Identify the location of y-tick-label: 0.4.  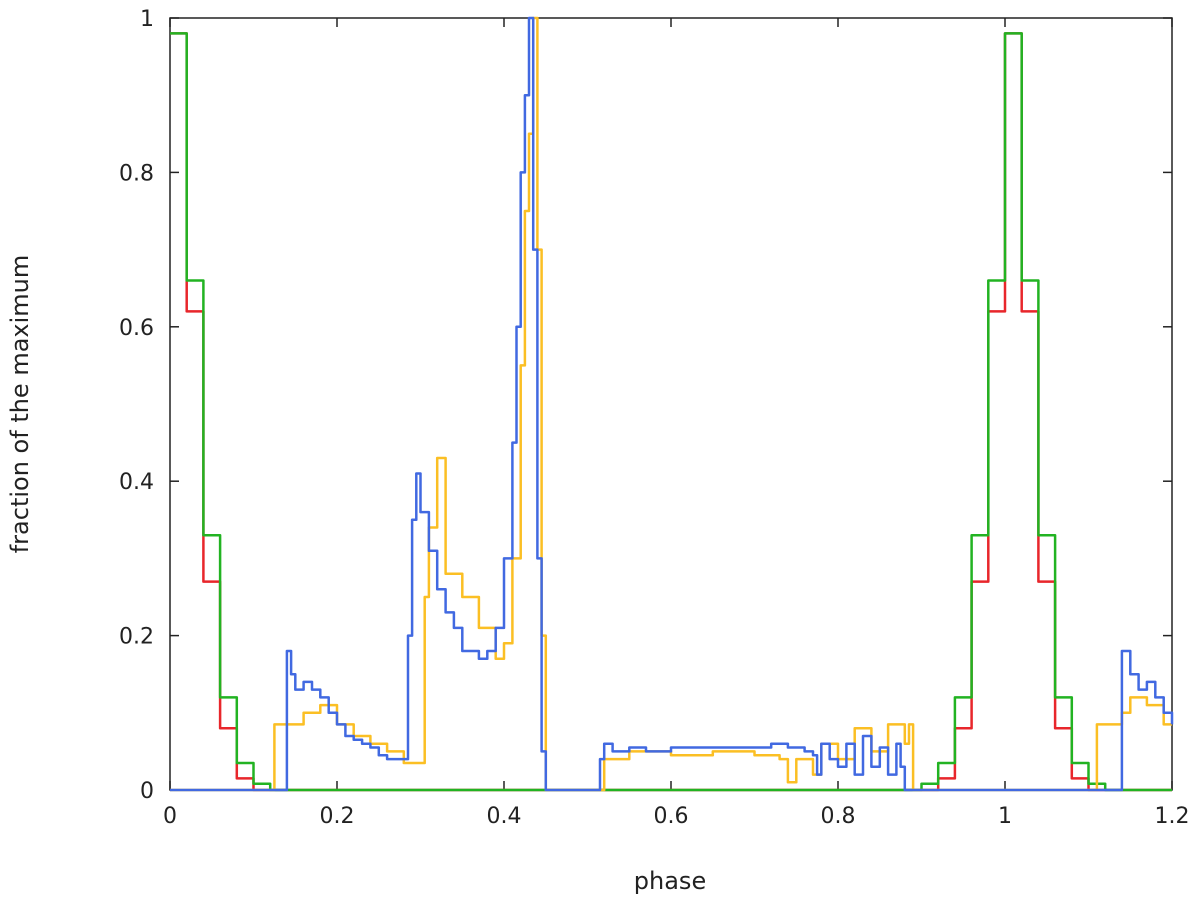
(136, 482).